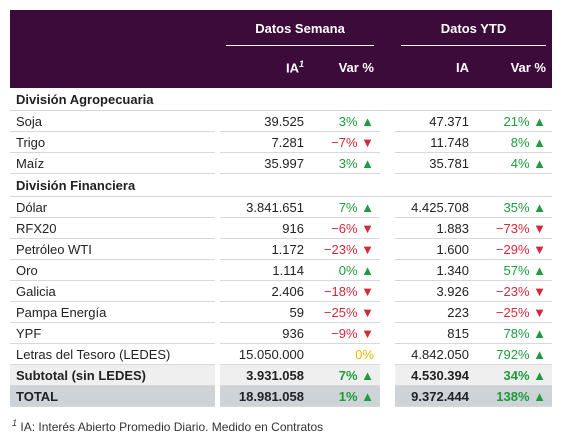  What do you see at coordinates (265, 375) in the screenshot?
I see `cell: 3.931.058` at bounding box center [265, 375].